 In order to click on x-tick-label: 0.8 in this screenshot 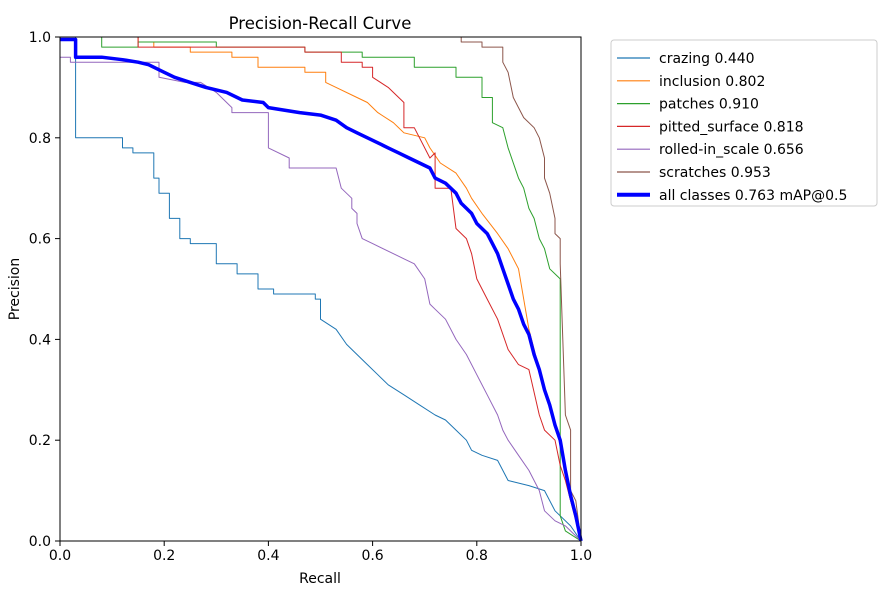, I will do `click(477, 556)`.